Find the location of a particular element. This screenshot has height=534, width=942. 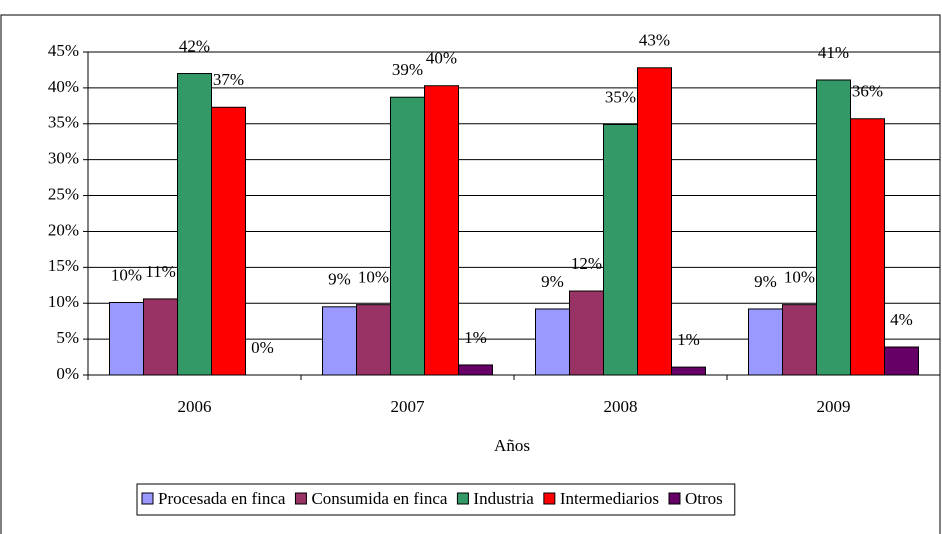

value-label: 36% is located at coordinates (867, 91).